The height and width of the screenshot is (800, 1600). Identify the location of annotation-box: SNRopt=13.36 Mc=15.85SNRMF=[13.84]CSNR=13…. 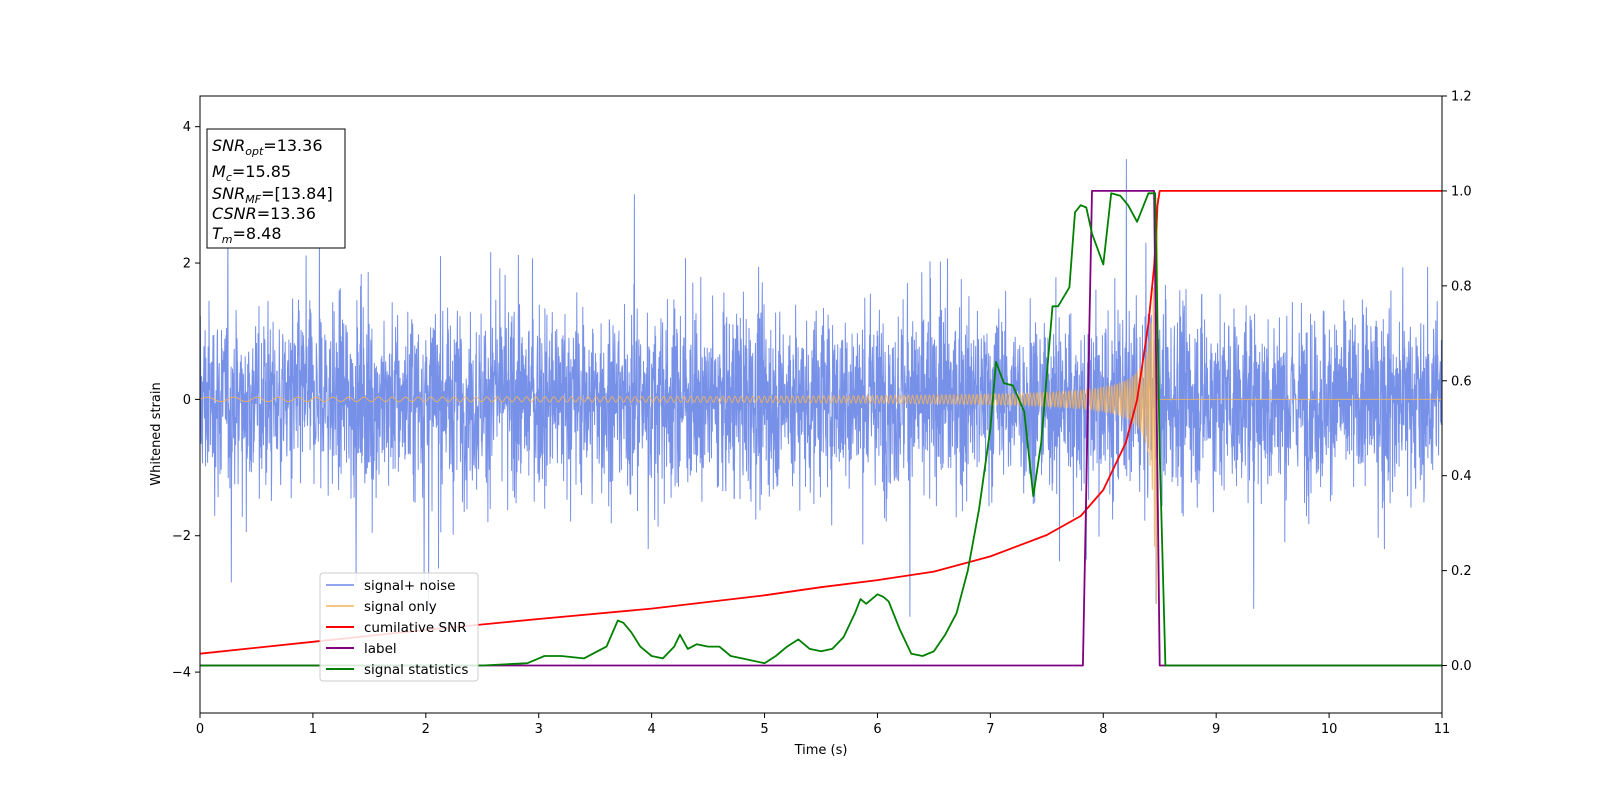
(276, 188).